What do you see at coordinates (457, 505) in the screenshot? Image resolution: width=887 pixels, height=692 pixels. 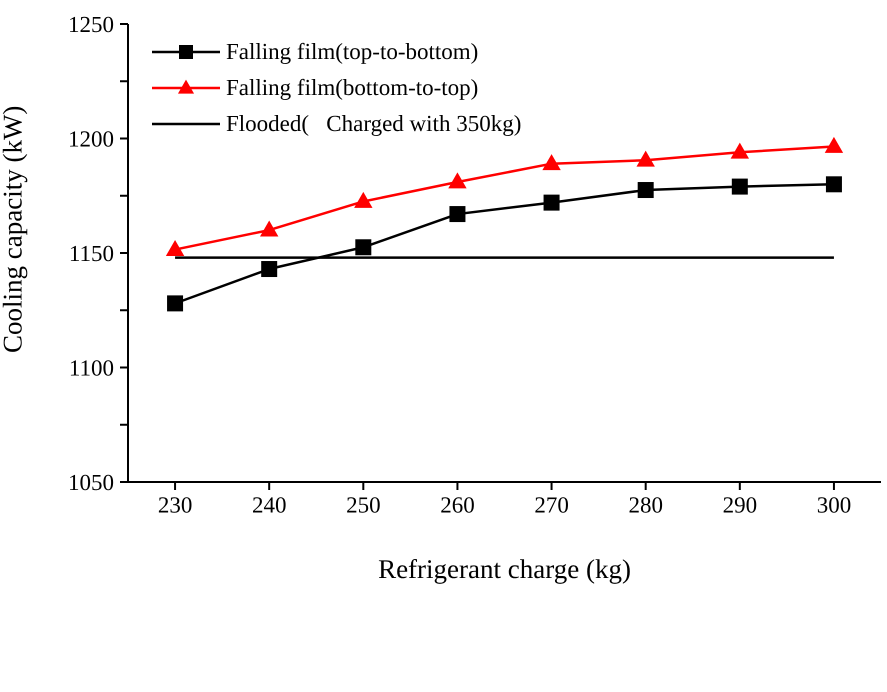 I see `x-tick-label: 260` at bounding box center [457, 505].